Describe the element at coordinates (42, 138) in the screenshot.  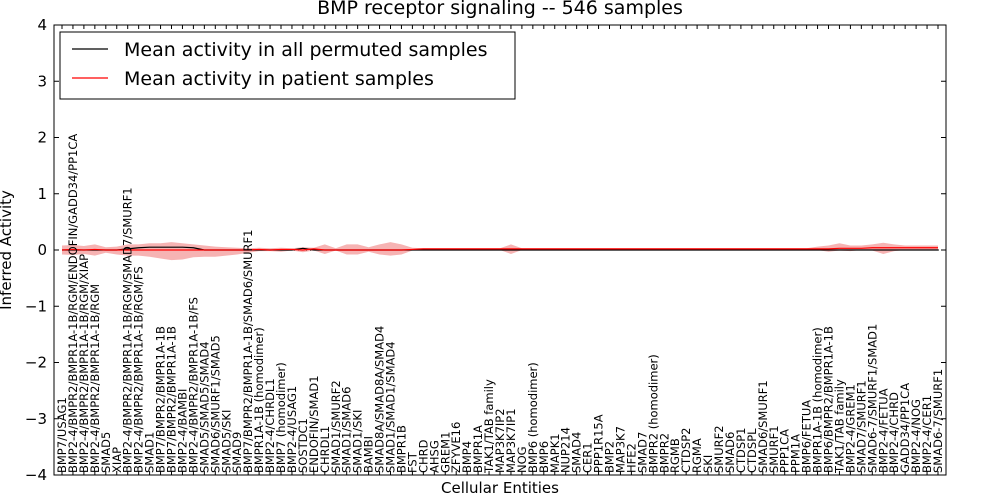
I see `y-tick-label: 2` at that location.